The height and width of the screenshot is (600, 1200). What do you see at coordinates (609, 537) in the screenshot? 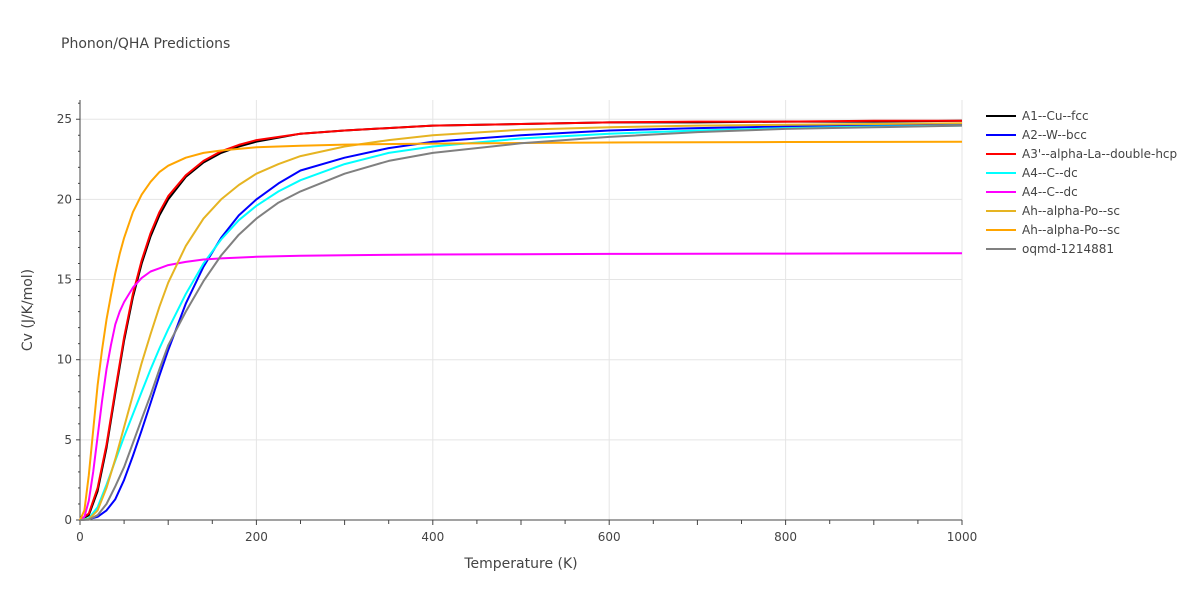
I see `x-tick-label: 600` at bounding box center [609, 537].